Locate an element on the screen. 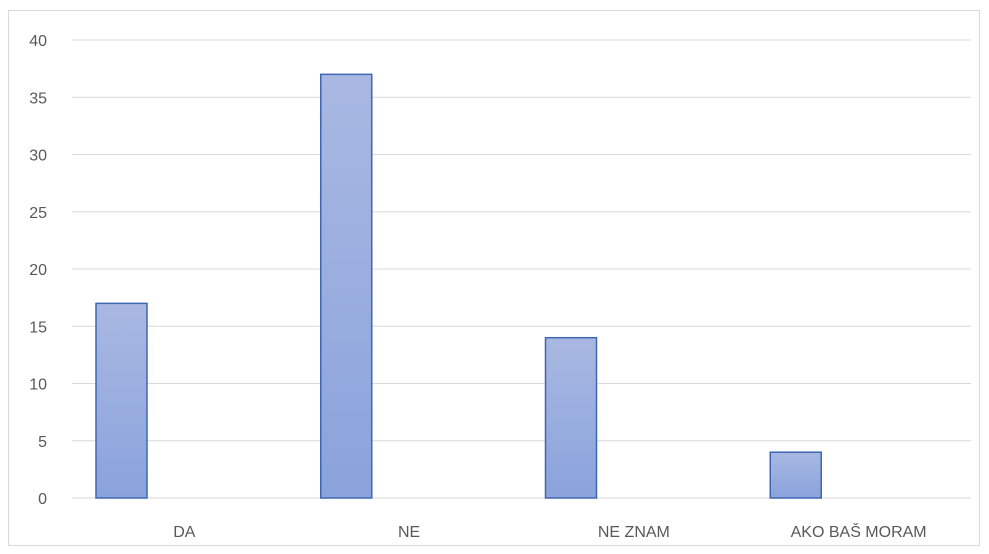 This screenshot has height=554, width=989. bar-ne-znam is located at coordinates (571, 417).